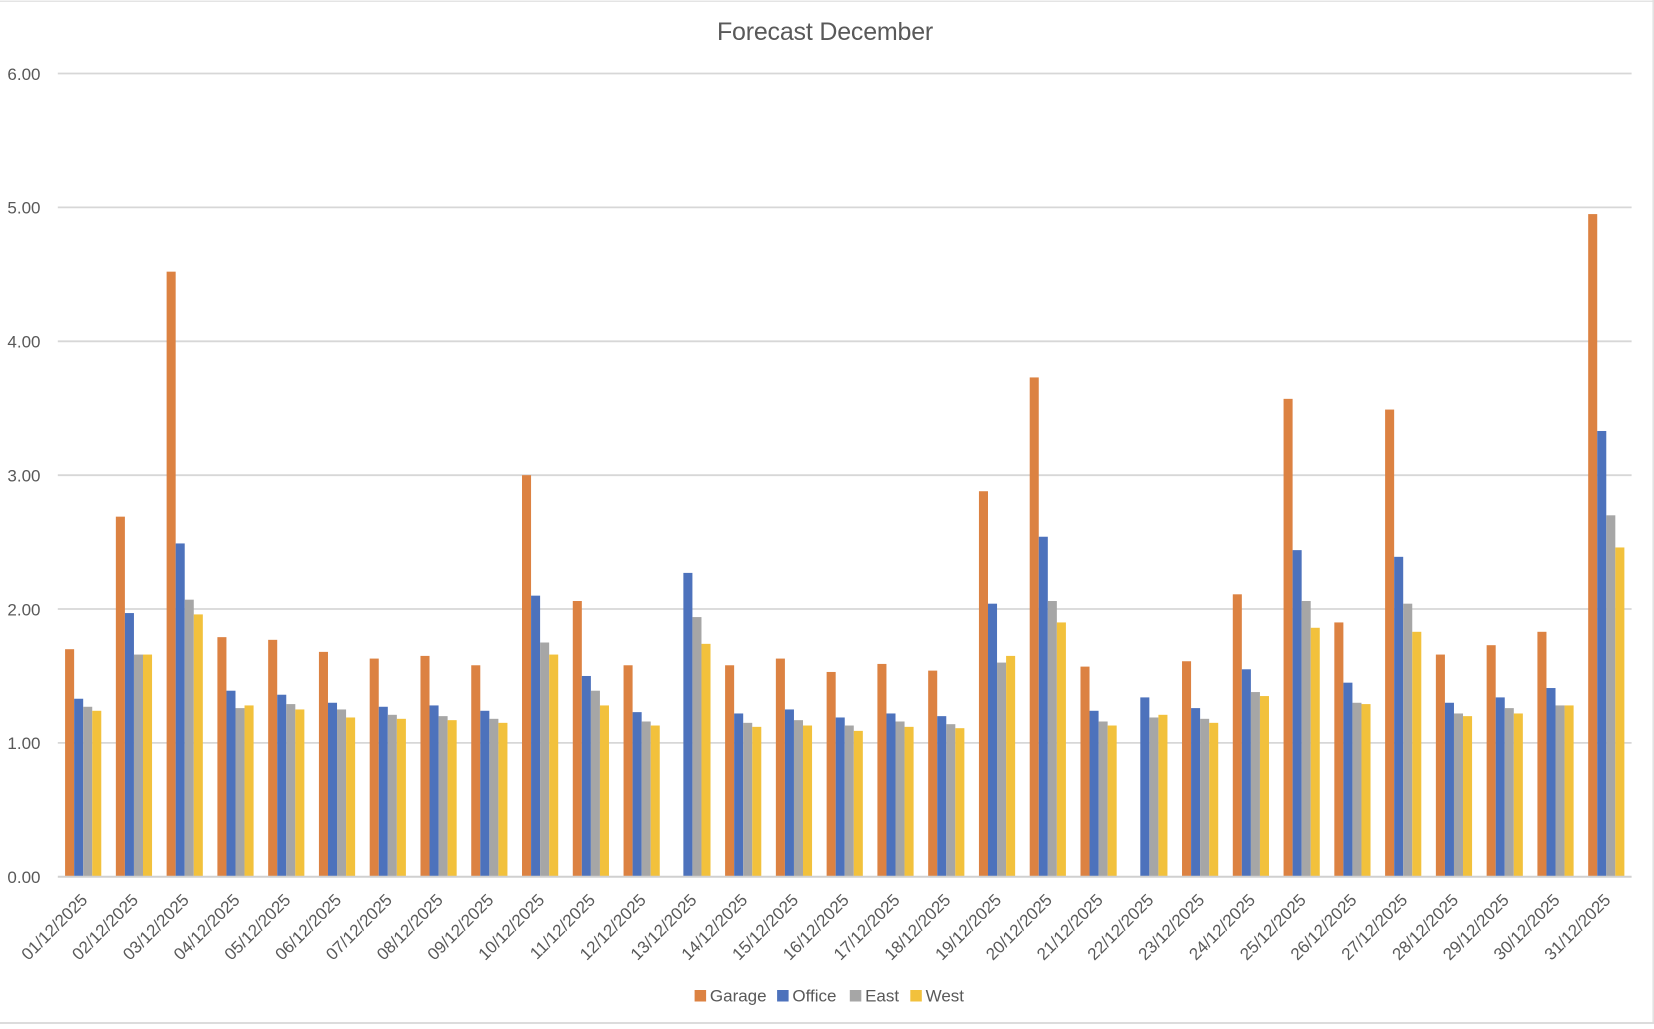 The width and height of the screenshot is (1654, 1029). What do you see at coordinates (23, 74) in the screenshot?
I see `svg-text: 6.00` at bounding box center [23, 74].